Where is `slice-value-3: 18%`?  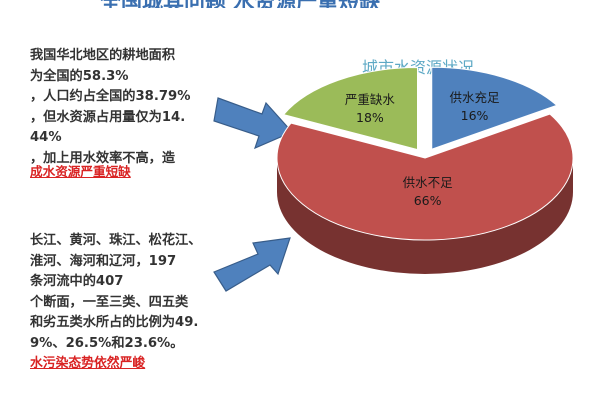
slice-value-3: 18% is located at coordinates (370, 117).